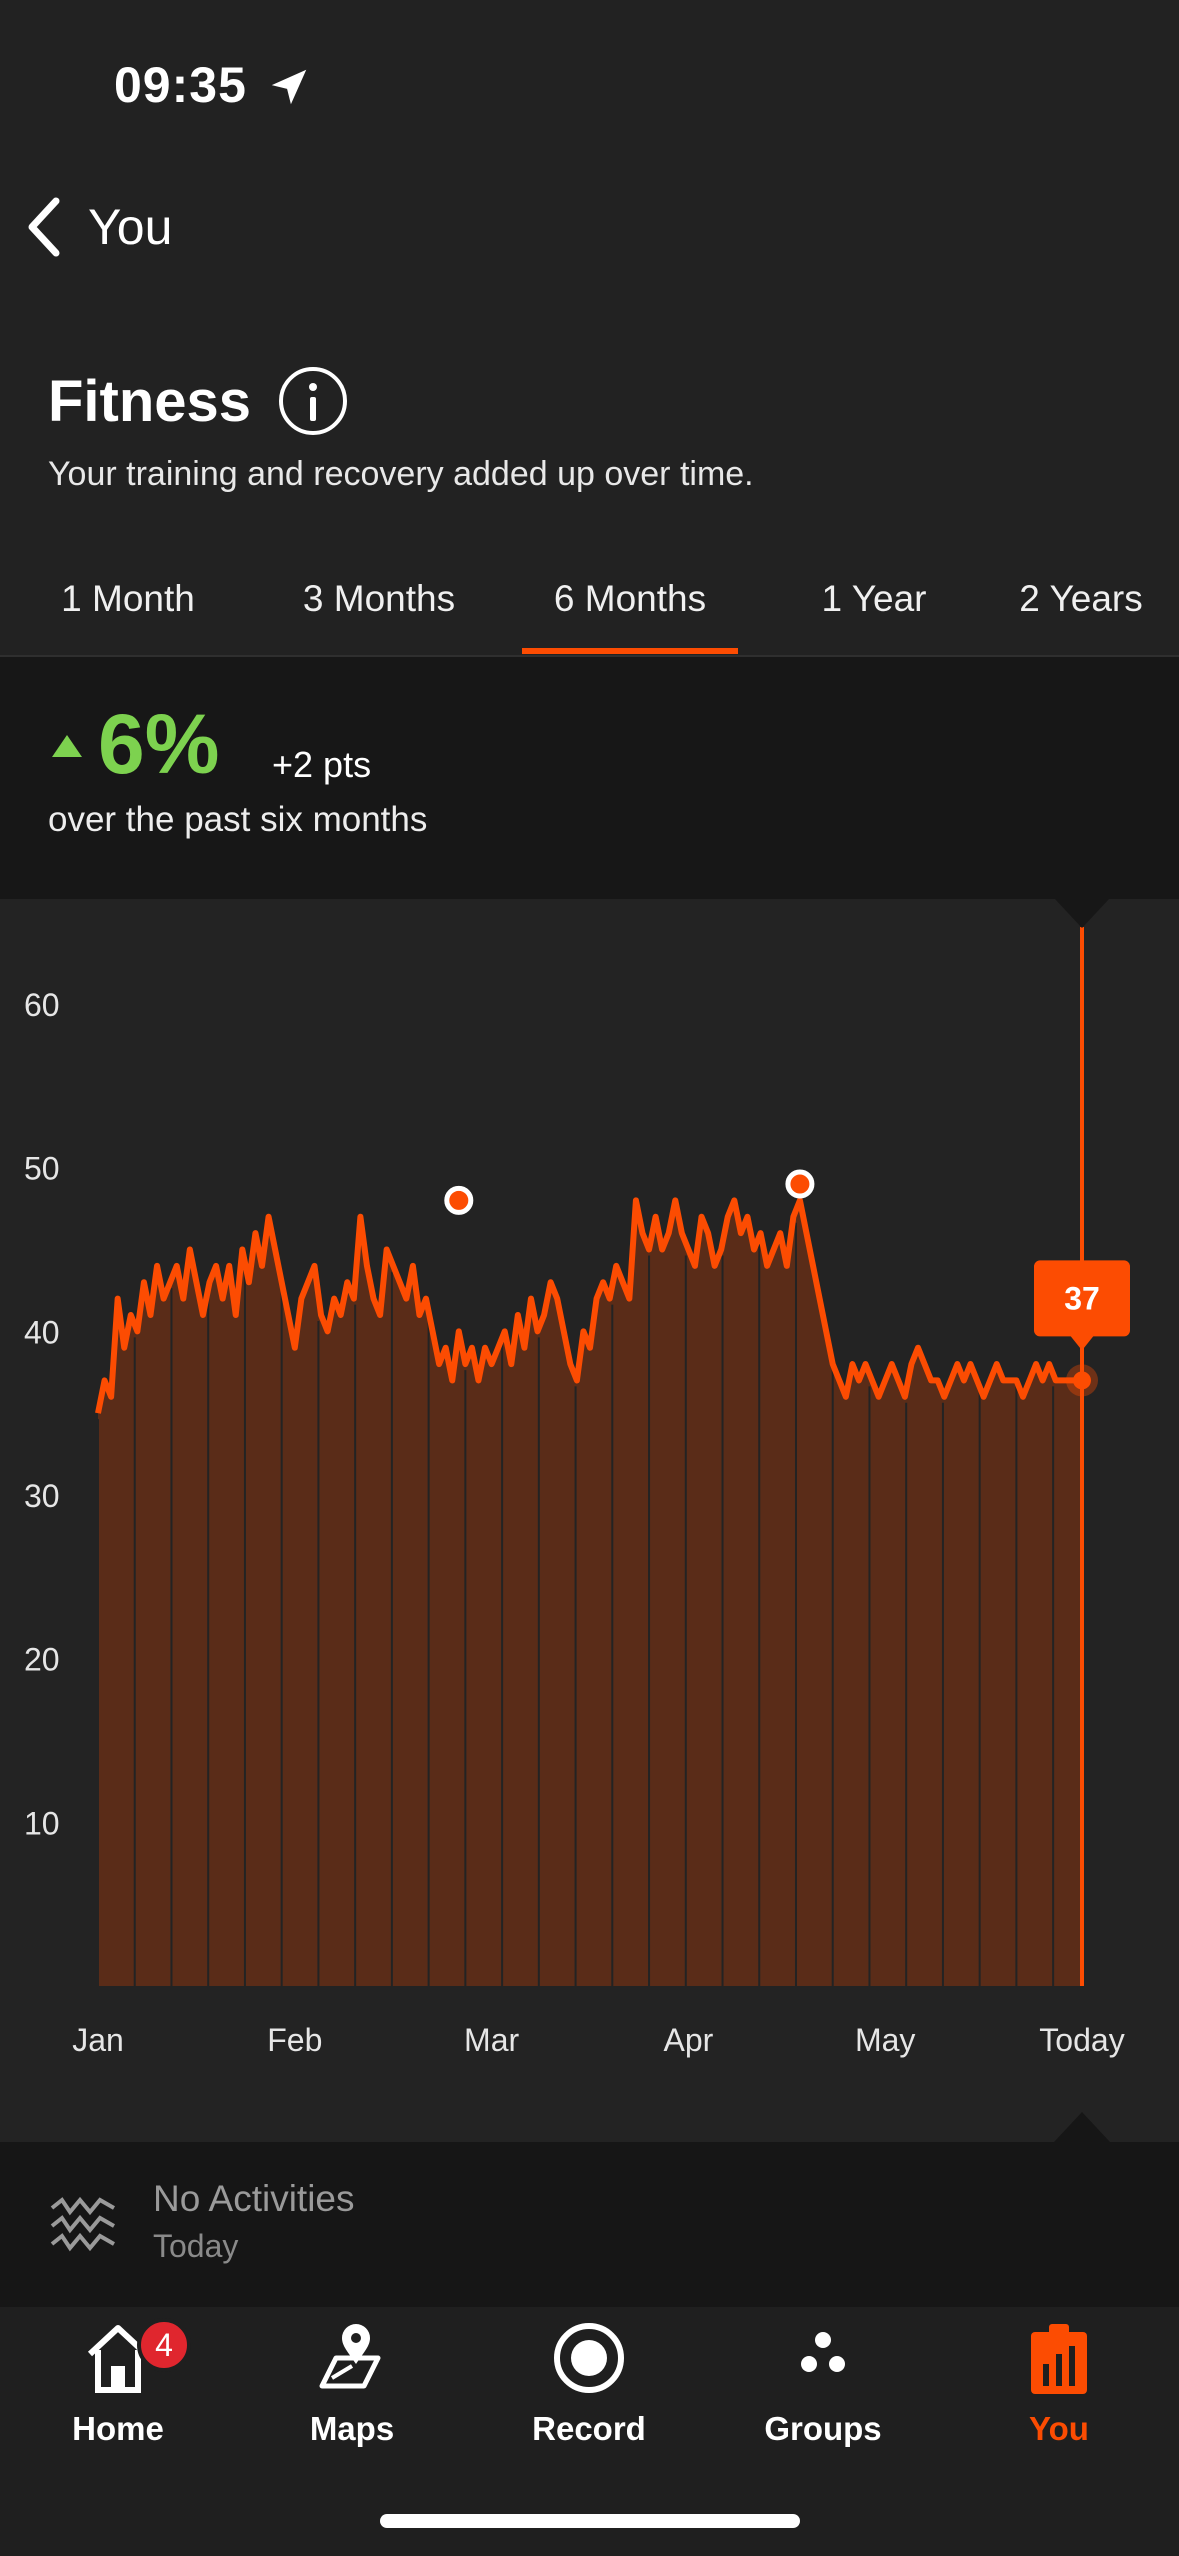 This screenshot has width=1179, height=2556. What do you see at coordinates (1081, 598) in the screenshot?
I see `tab-2-years: 2 Years` at bounding box center [1081, 598].